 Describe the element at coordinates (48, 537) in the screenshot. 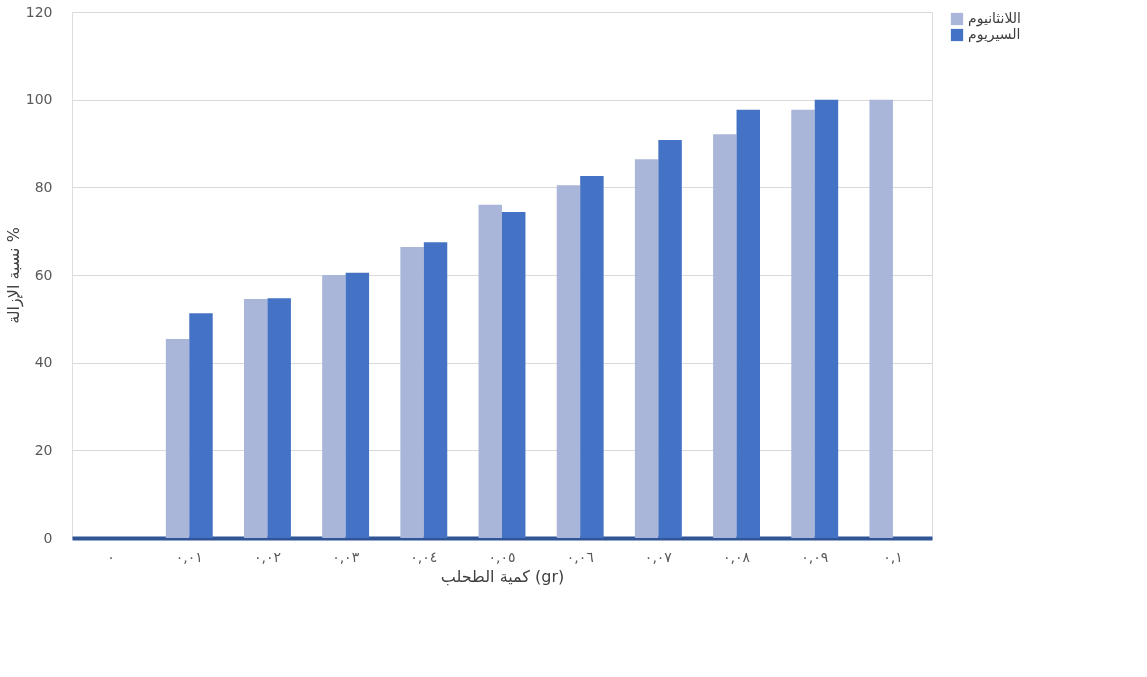

I see `y-tick-label: 0` at that location.